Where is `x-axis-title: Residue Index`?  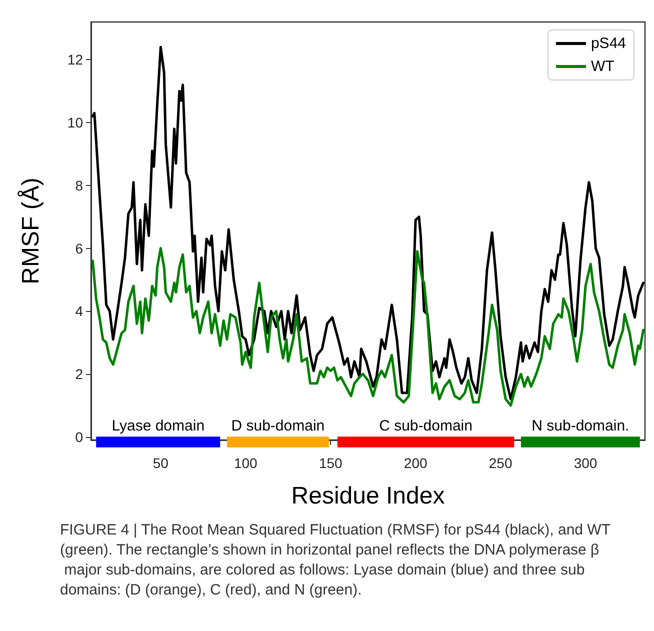 x-axis-title: Residue Index is located at coordinates (368, 496).